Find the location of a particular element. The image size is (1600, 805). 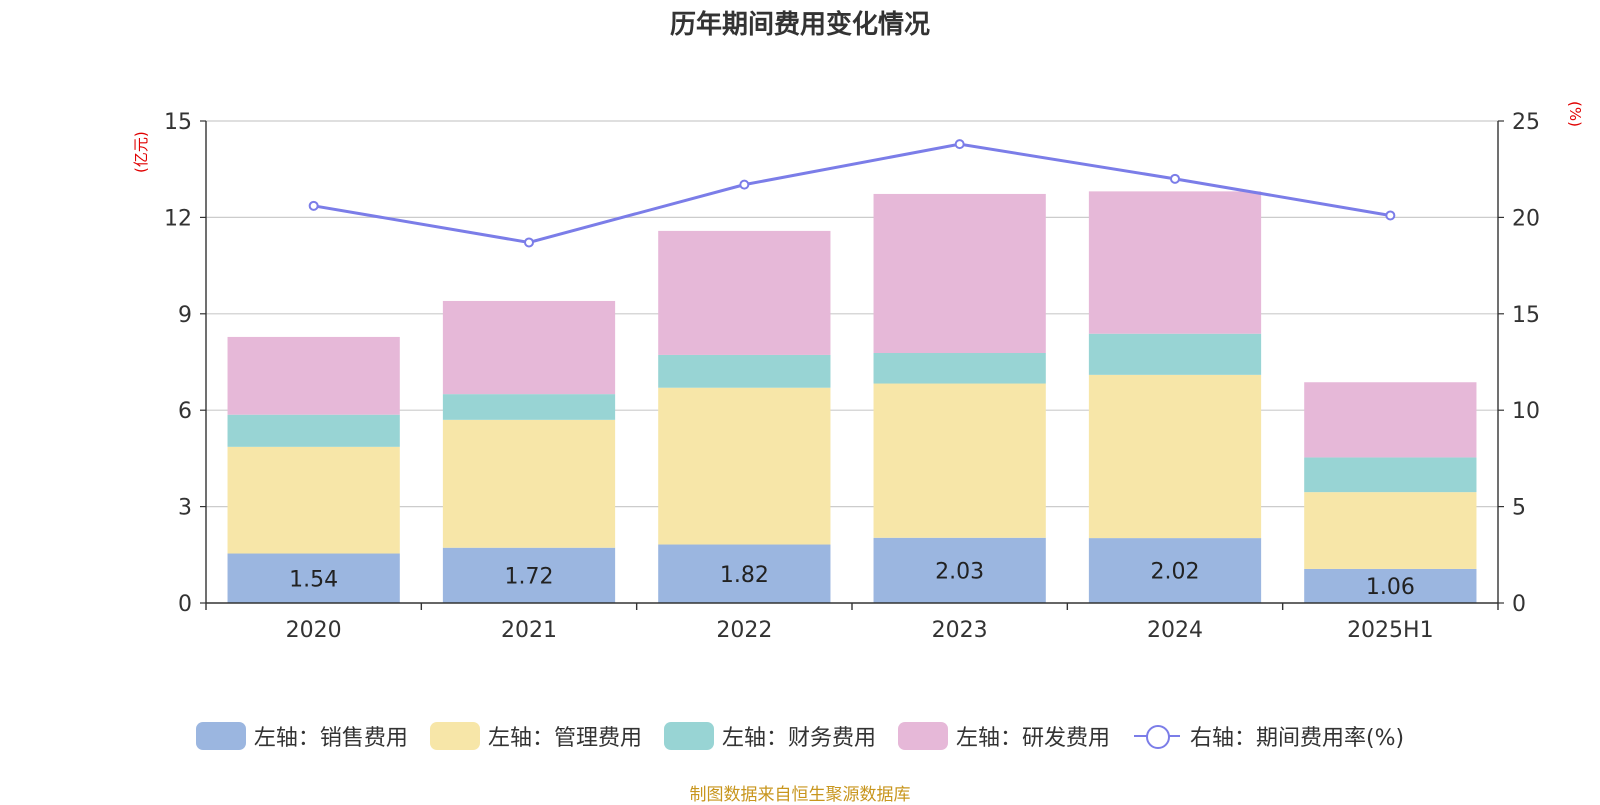

legend-item-sales: 左轴：销售费用 is located at coordinates (301, 736).